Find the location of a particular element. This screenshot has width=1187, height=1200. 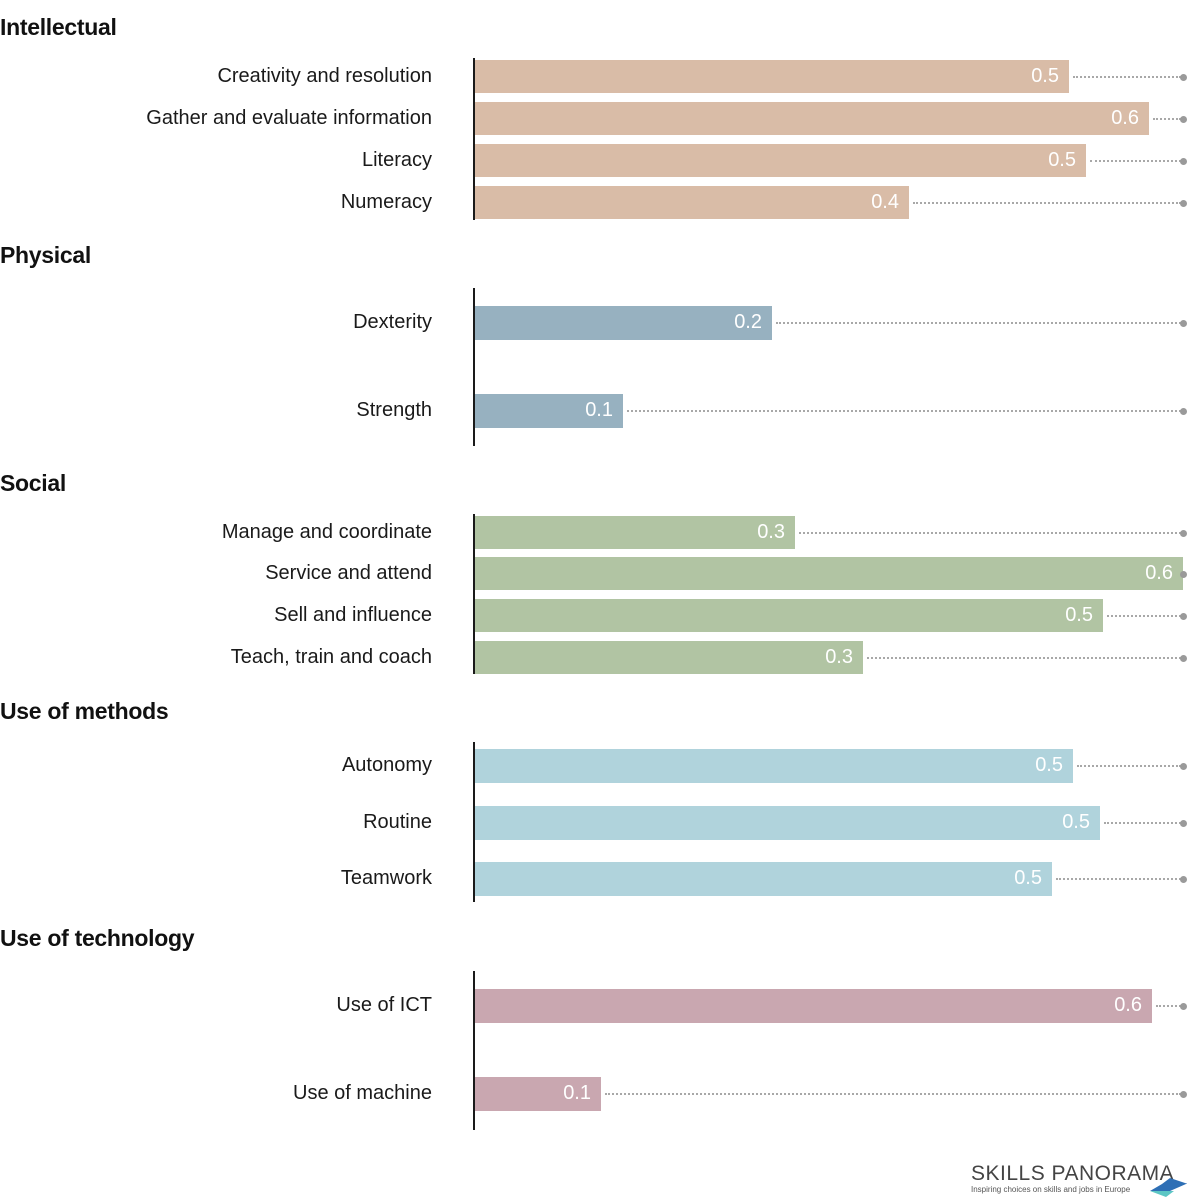

bar-label: Routine is located at coordinates (397, 822).